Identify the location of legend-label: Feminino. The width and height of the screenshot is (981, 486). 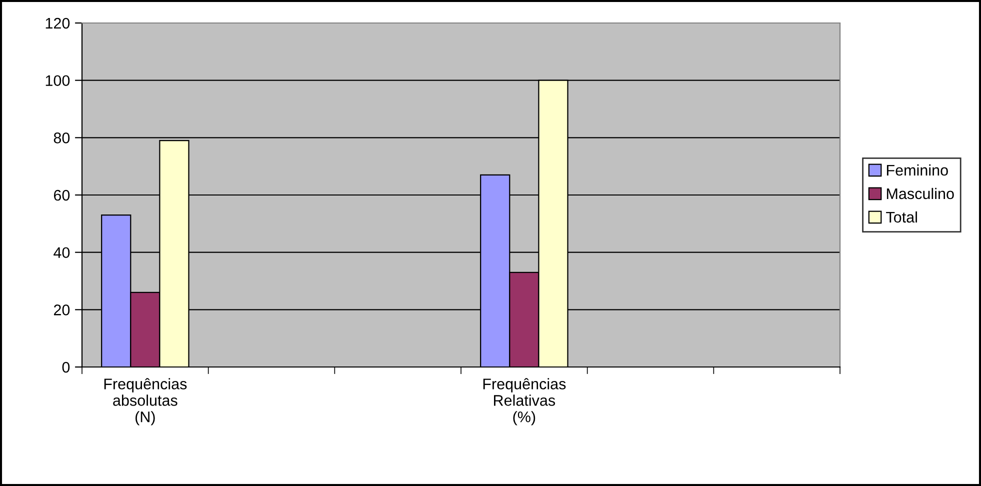
(917, 170).